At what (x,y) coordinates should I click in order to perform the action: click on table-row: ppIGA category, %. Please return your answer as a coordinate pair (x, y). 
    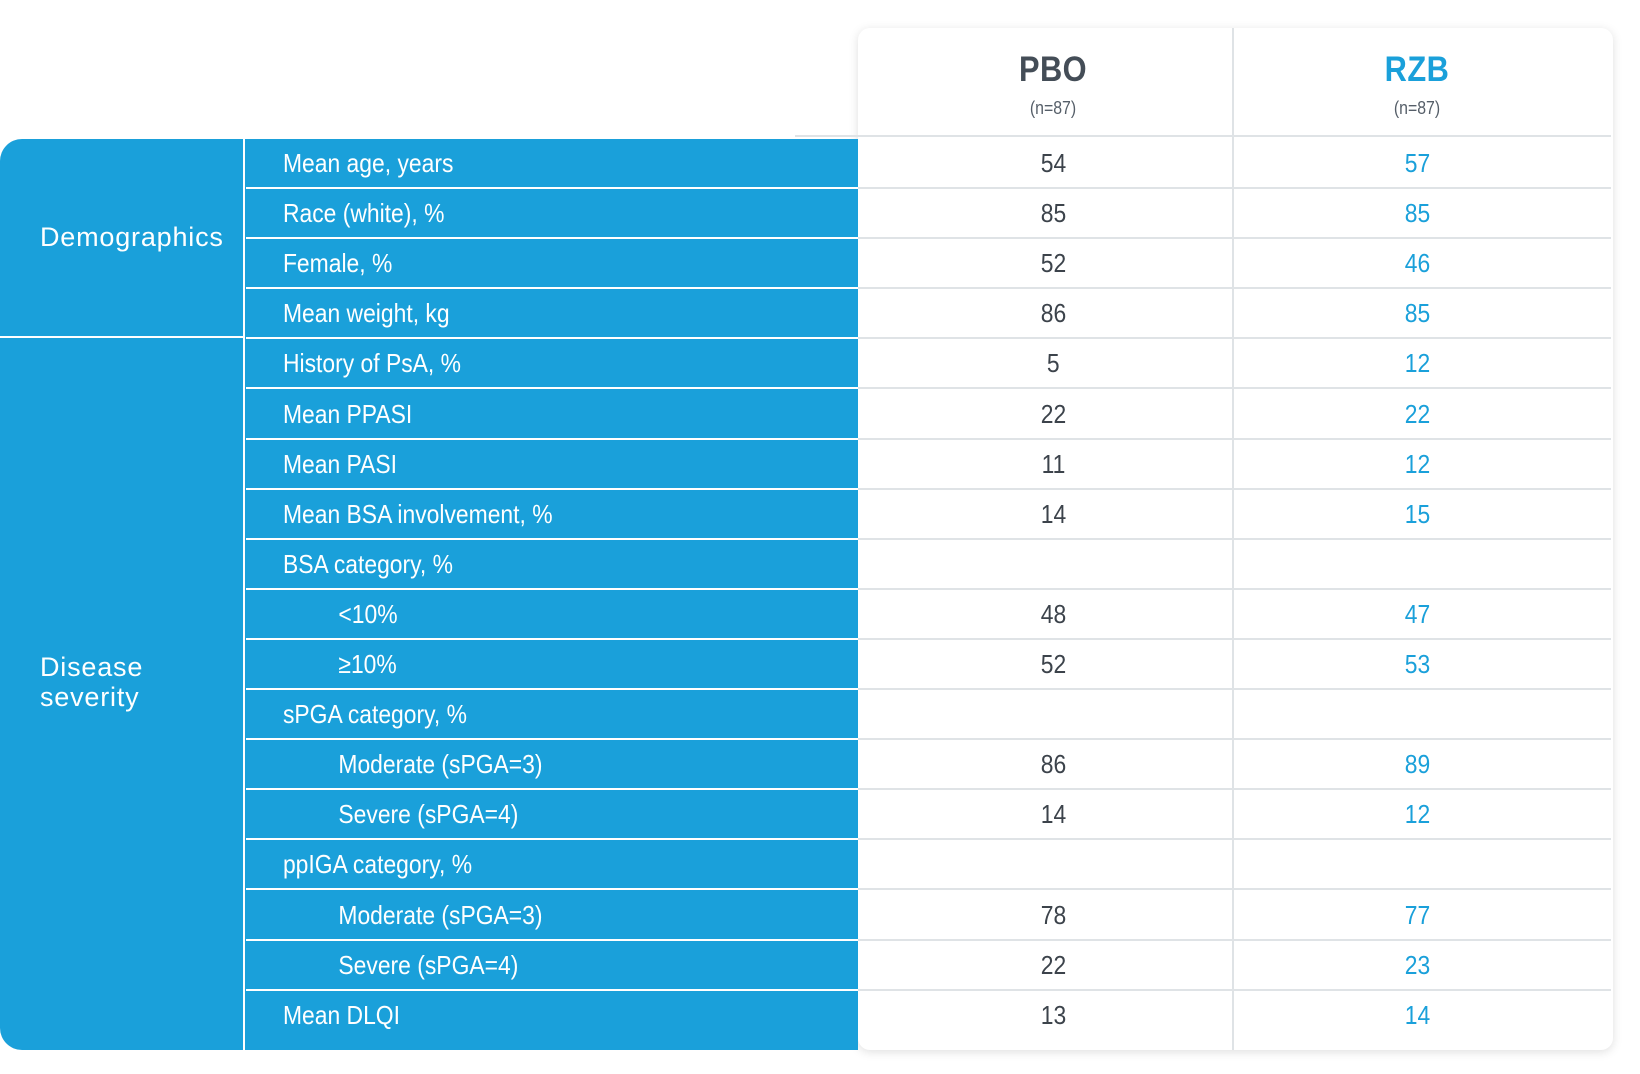
    Looking at the image, I should click on (928, 865).